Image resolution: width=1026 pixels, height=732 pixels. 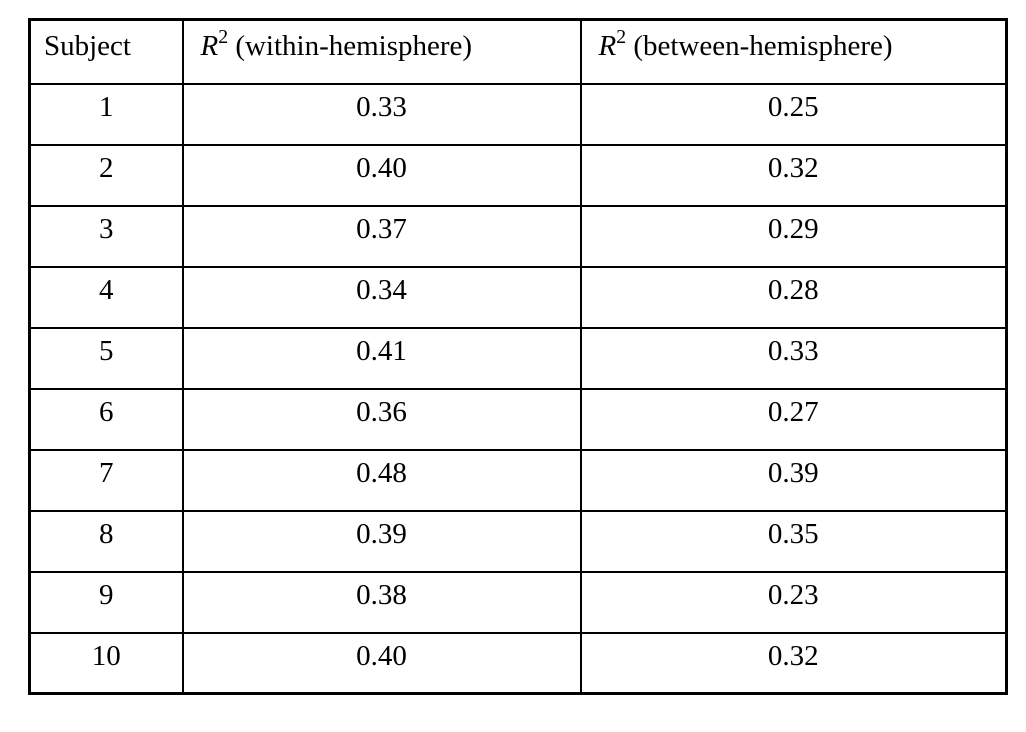 What do you see at coordinates (381, 419) in the screenshot?
I see `cell-within: 0.36` at bounding box center [381, 419].